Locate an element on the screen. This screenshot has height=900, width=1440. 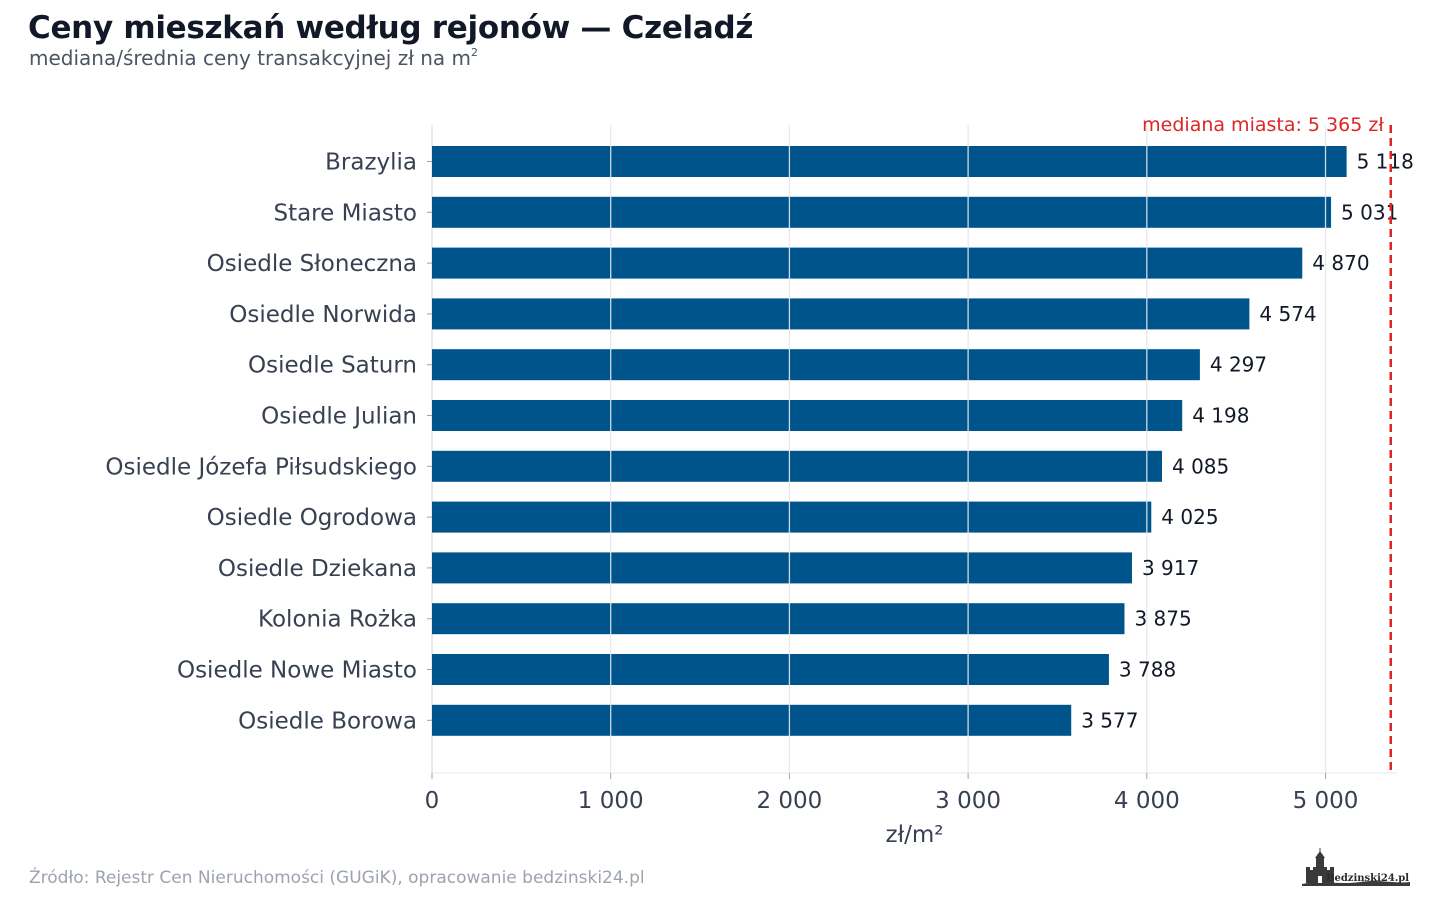
x-tick-label: 0 is located at coordinates (432, 801).